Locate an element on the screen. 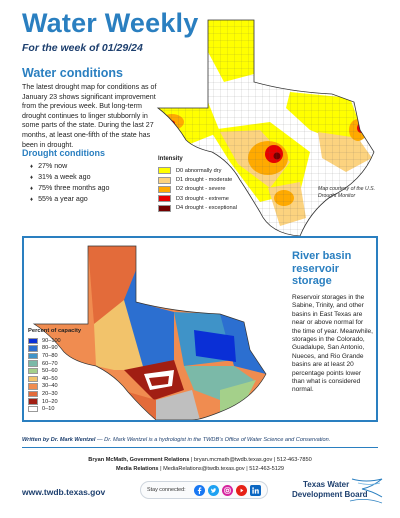 This screenshot has width=400, height=518. logo-line-2: Development Board is located at coordinates (330, 494).